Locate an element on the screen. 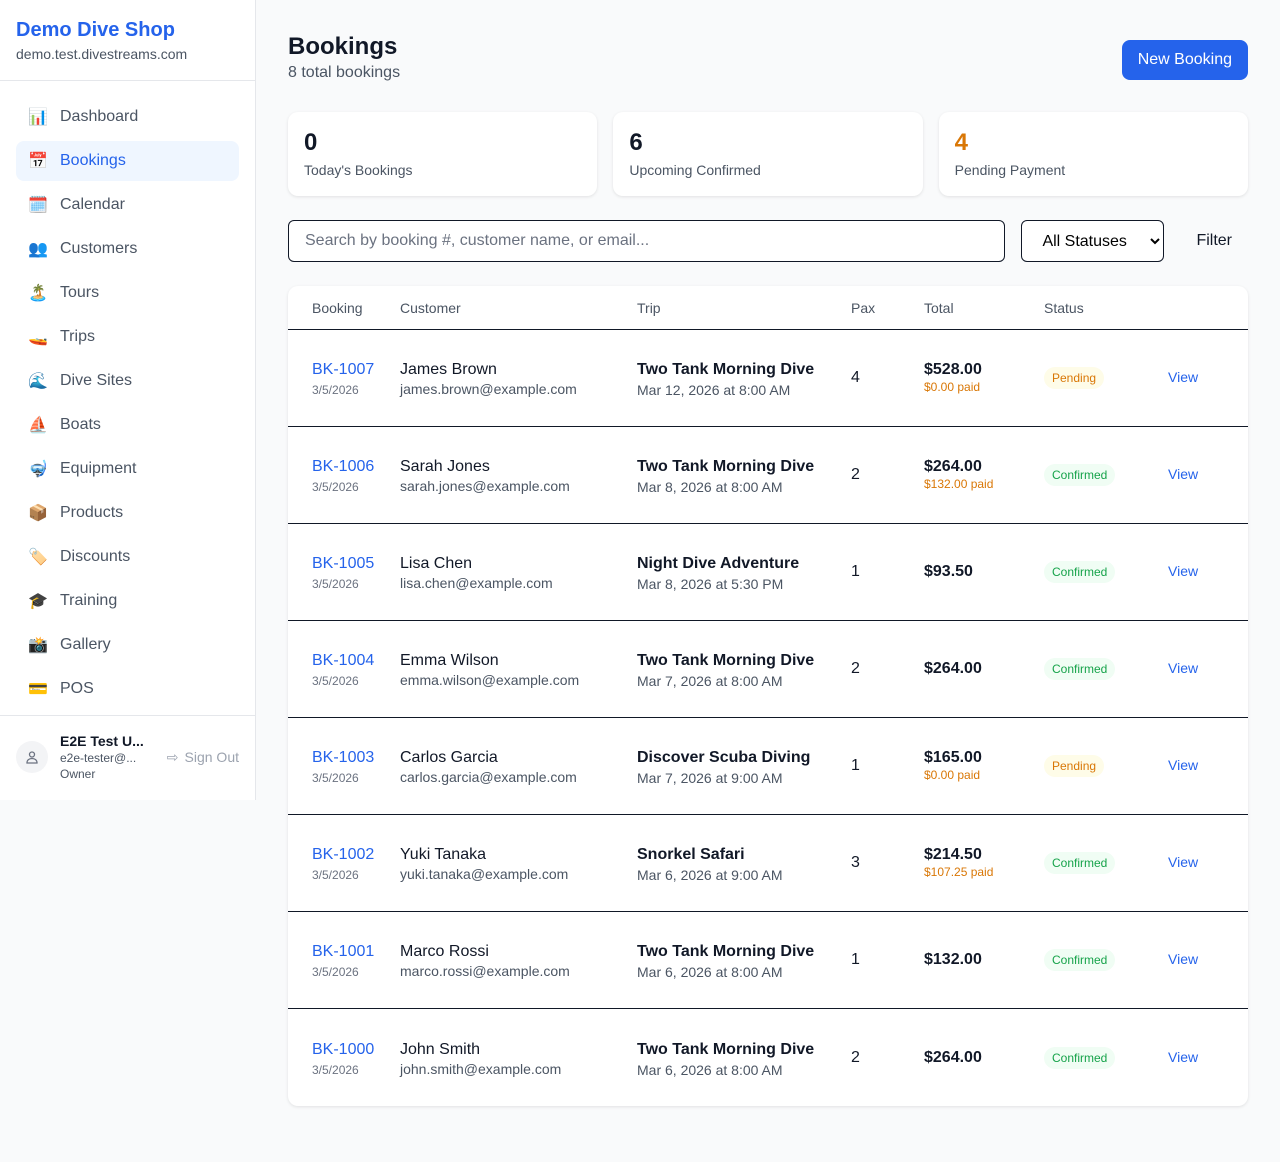 The image size is (1280, 1162). status-select: All Statuses is located at coordinates (1093, 241).